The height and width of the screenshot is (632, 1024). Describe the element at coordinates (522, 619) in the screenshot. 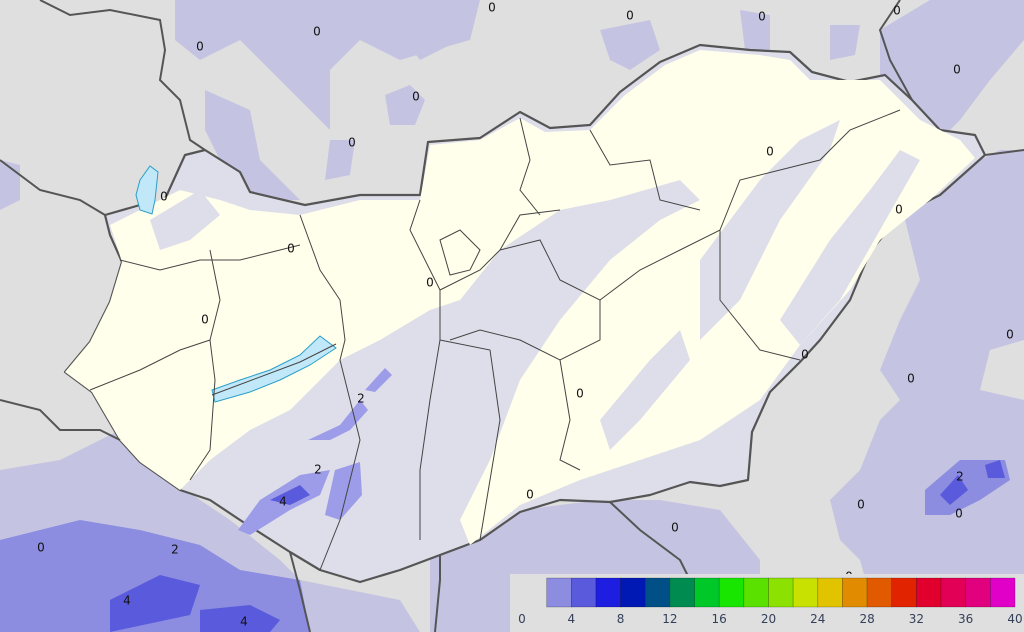

I see `legend-tick-label: 0` at that location.